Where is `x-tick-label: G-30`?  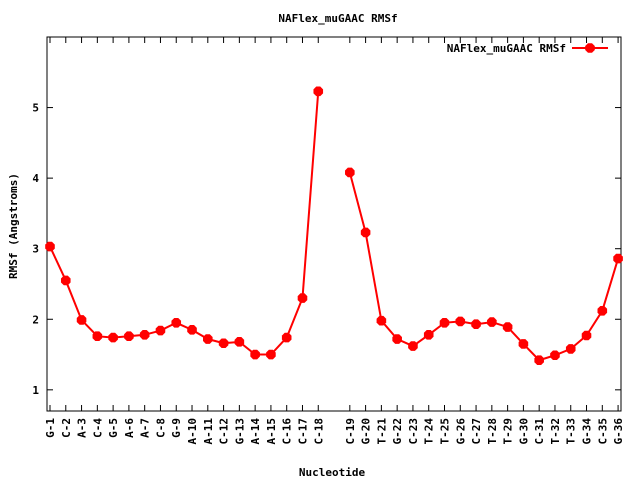
x-tick-label: G-30 is located at coordinates (523, 431).